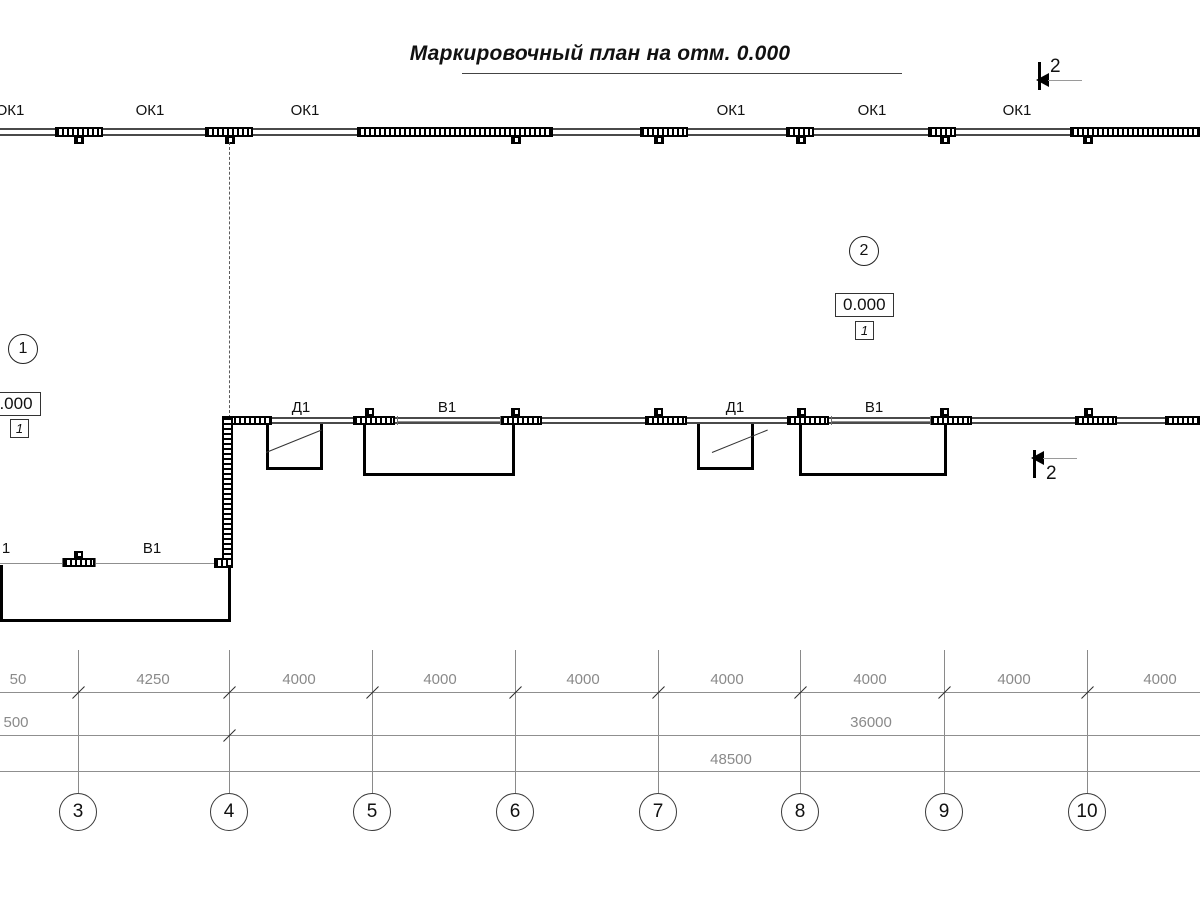 The width and height of the screenshot is (1200, 900). I want to click on dim-value-1-1: 50, so click(18, 679).